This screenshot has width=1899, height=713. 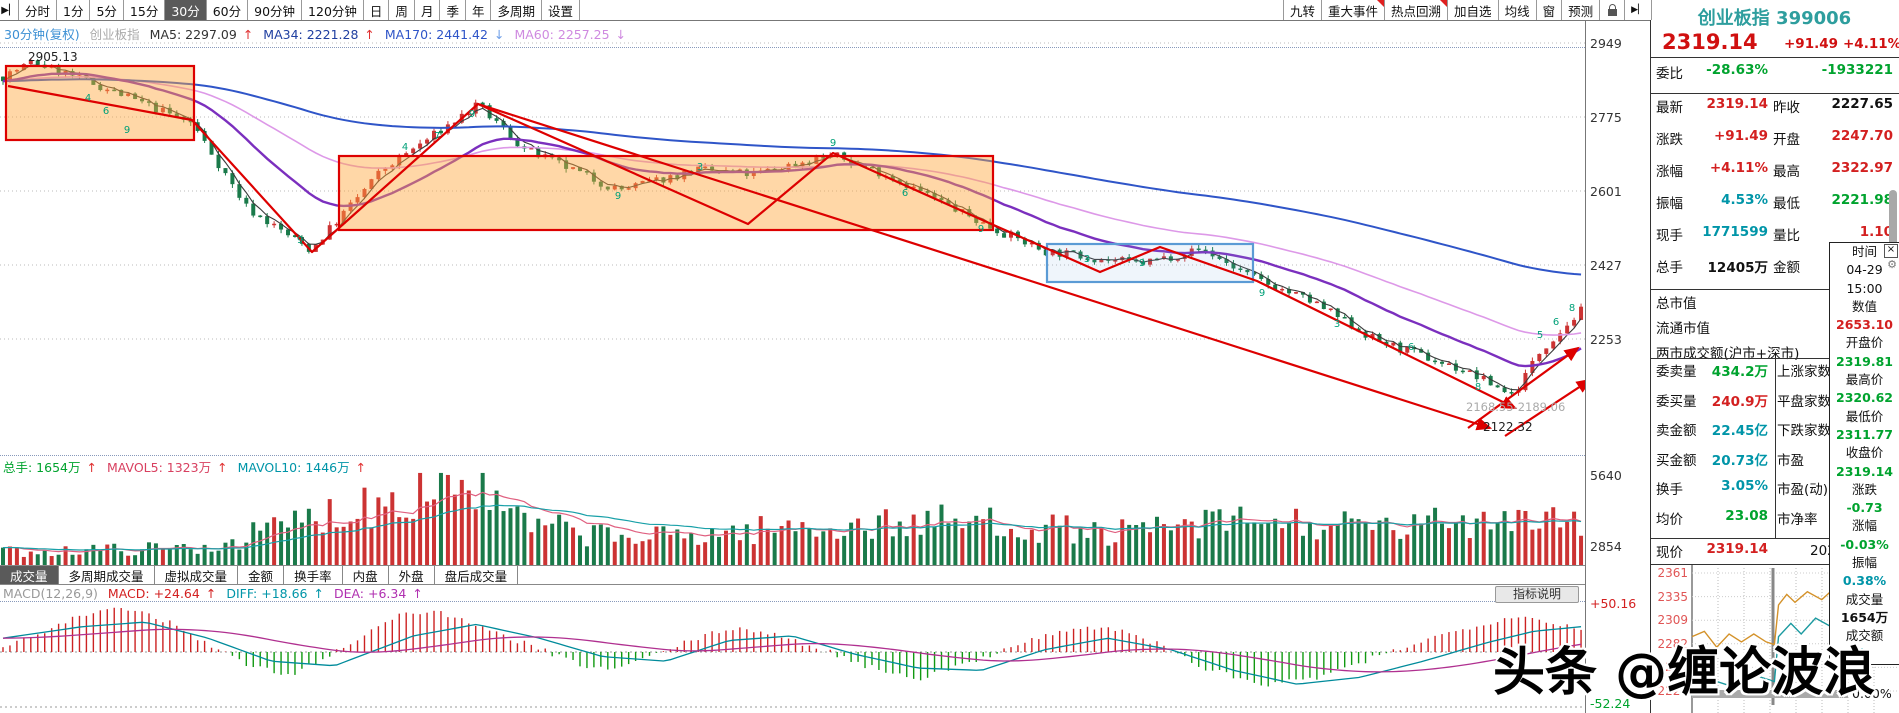 What do you see at coordinates (1537, 594) in the screenshot?
I see `indicator-help-button: 指标说明` at bounding box center [1537, 594].